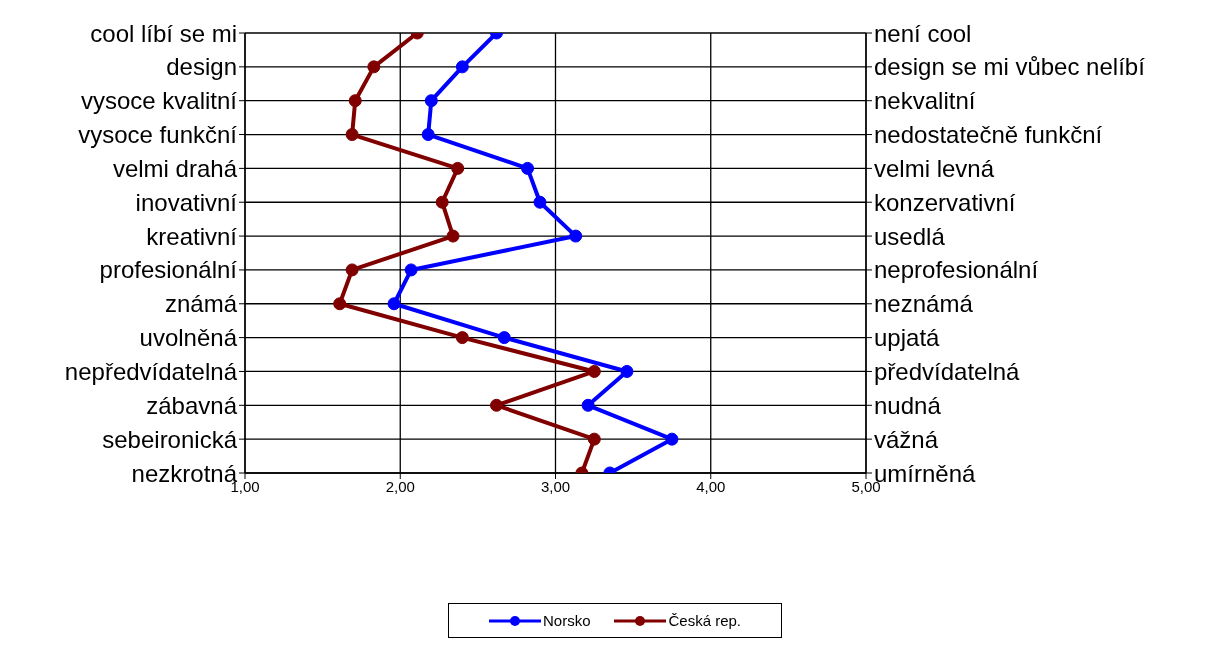  What do you see at coordinates (151, 371) in the screenshot?
I see `y-tick-label: nepředvídatelná` at bounding box center [151, 371].